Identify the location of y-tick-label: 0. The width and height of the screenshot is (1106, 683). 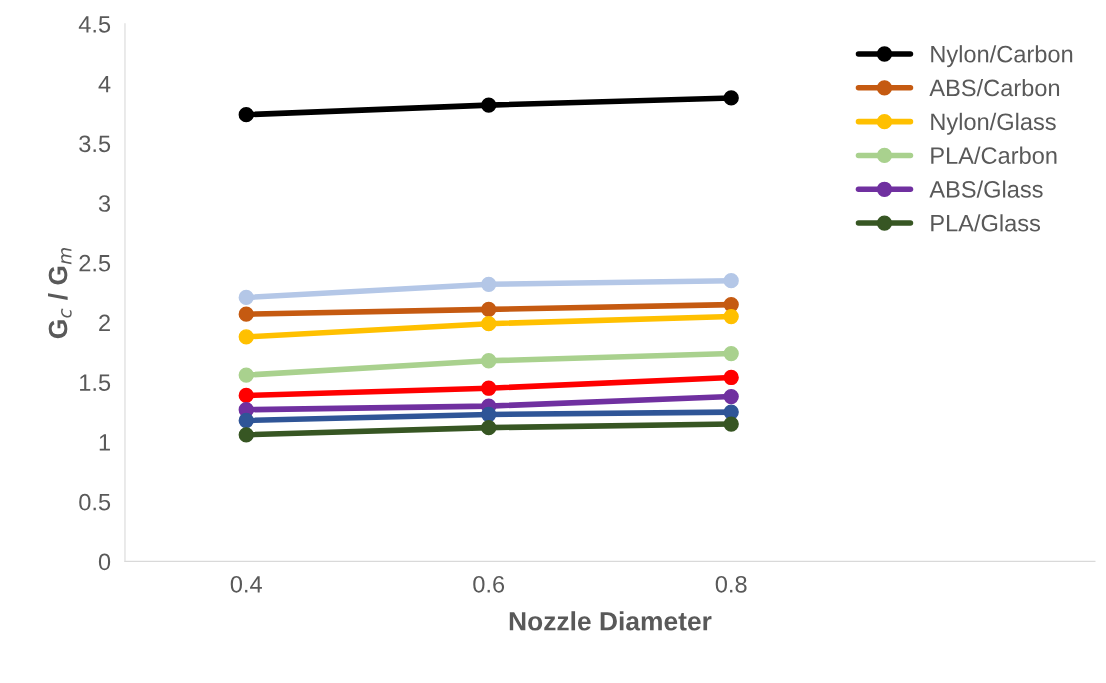
(104, 562).